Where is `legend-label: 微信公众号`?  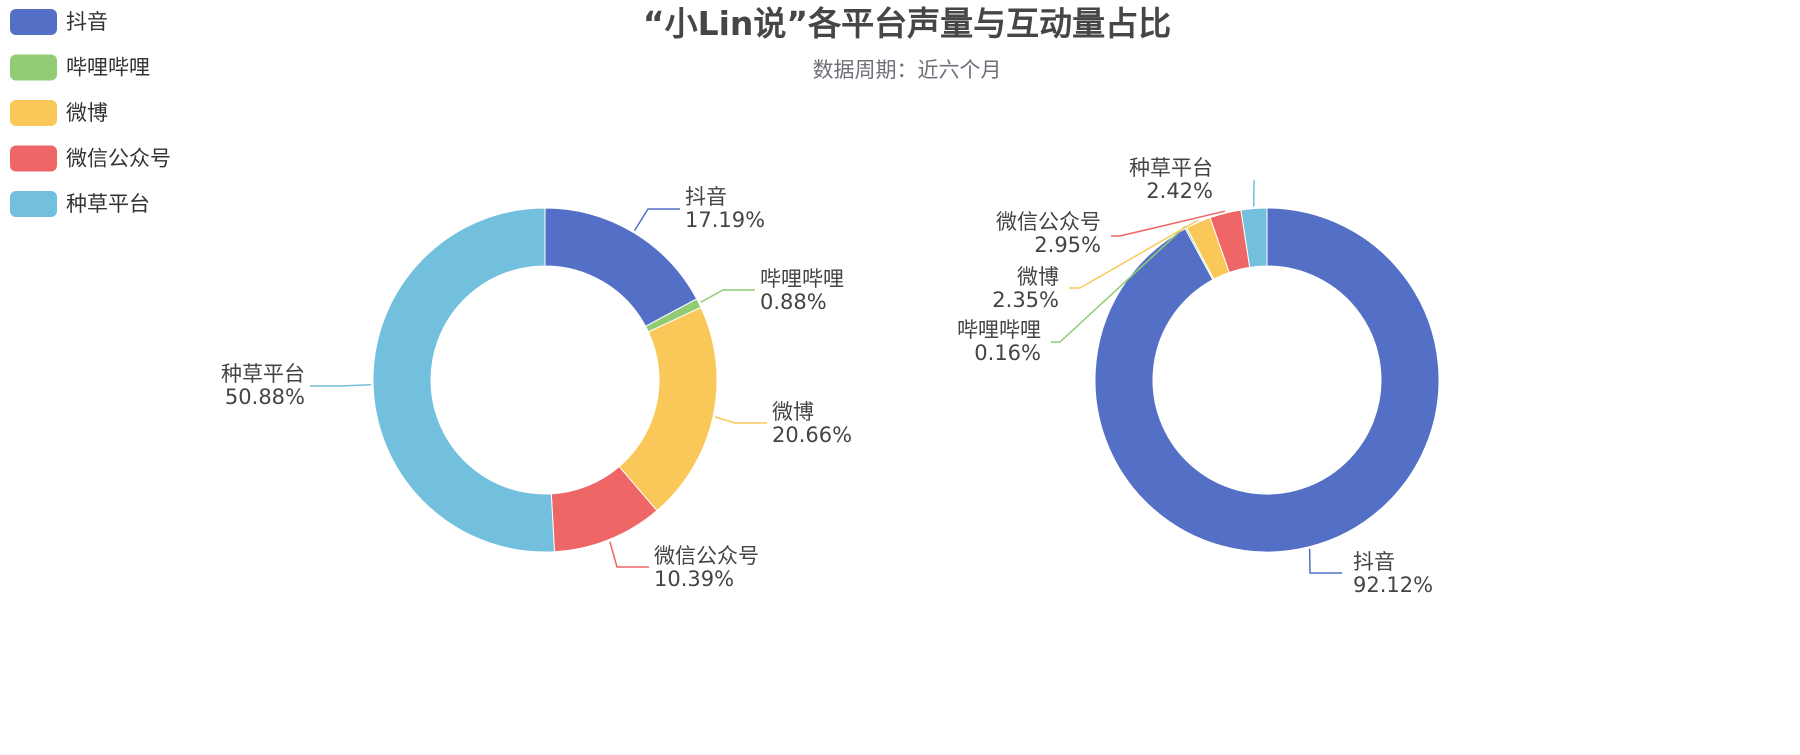
legend-label: 微信公众号 is located at coordinates (118, 159).